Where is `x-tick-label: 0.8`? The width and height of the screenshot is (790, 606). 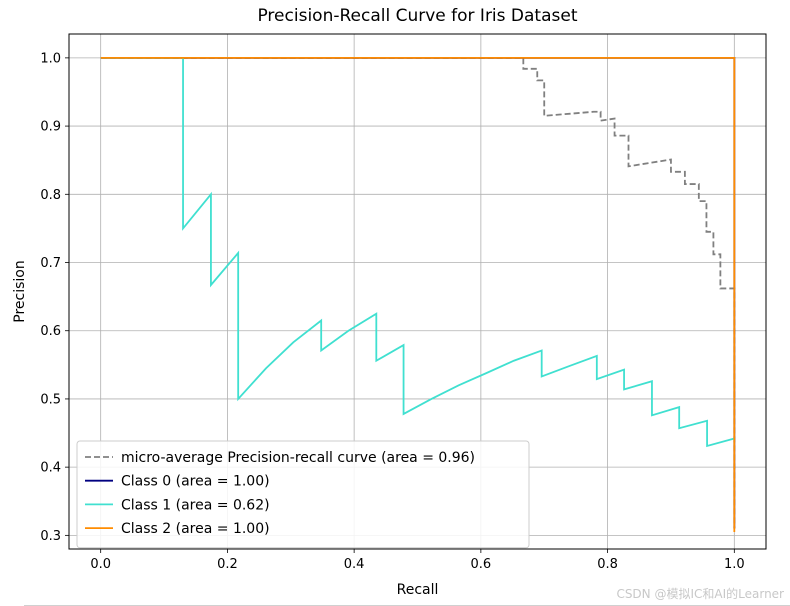 x-tick-label: 0.8 is located at coordinates (607, 564).